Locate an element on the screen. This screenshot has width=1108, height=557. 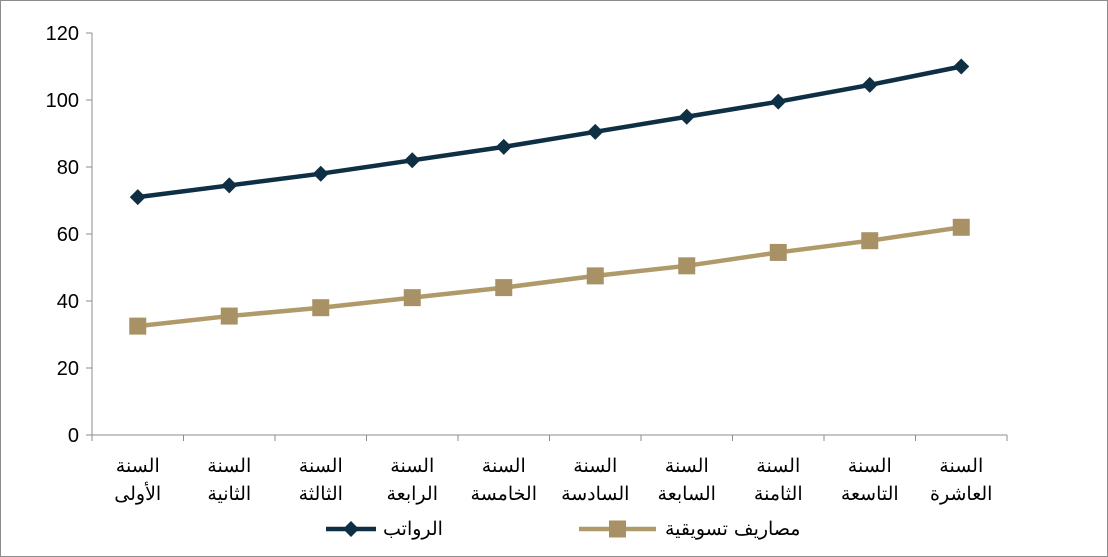
legend-label-1: الرواتب is located at coordinates (413, 529).